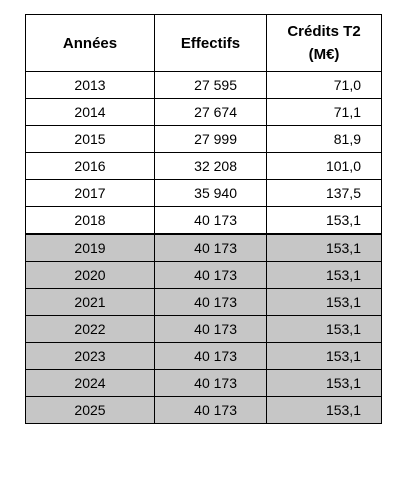 Image resolution: width=409 pixels, height=489 pixels. I want to click on credits-cell: 101,0, so click(324, 166).